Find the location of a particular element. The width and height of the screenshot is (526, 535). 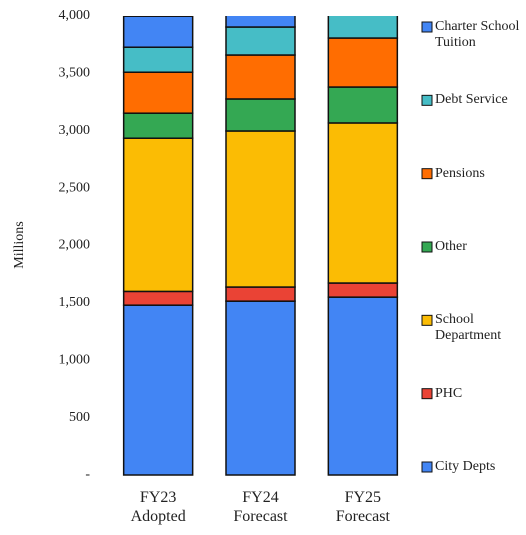

y-tick-label: - is located at coordinates (87, 474).